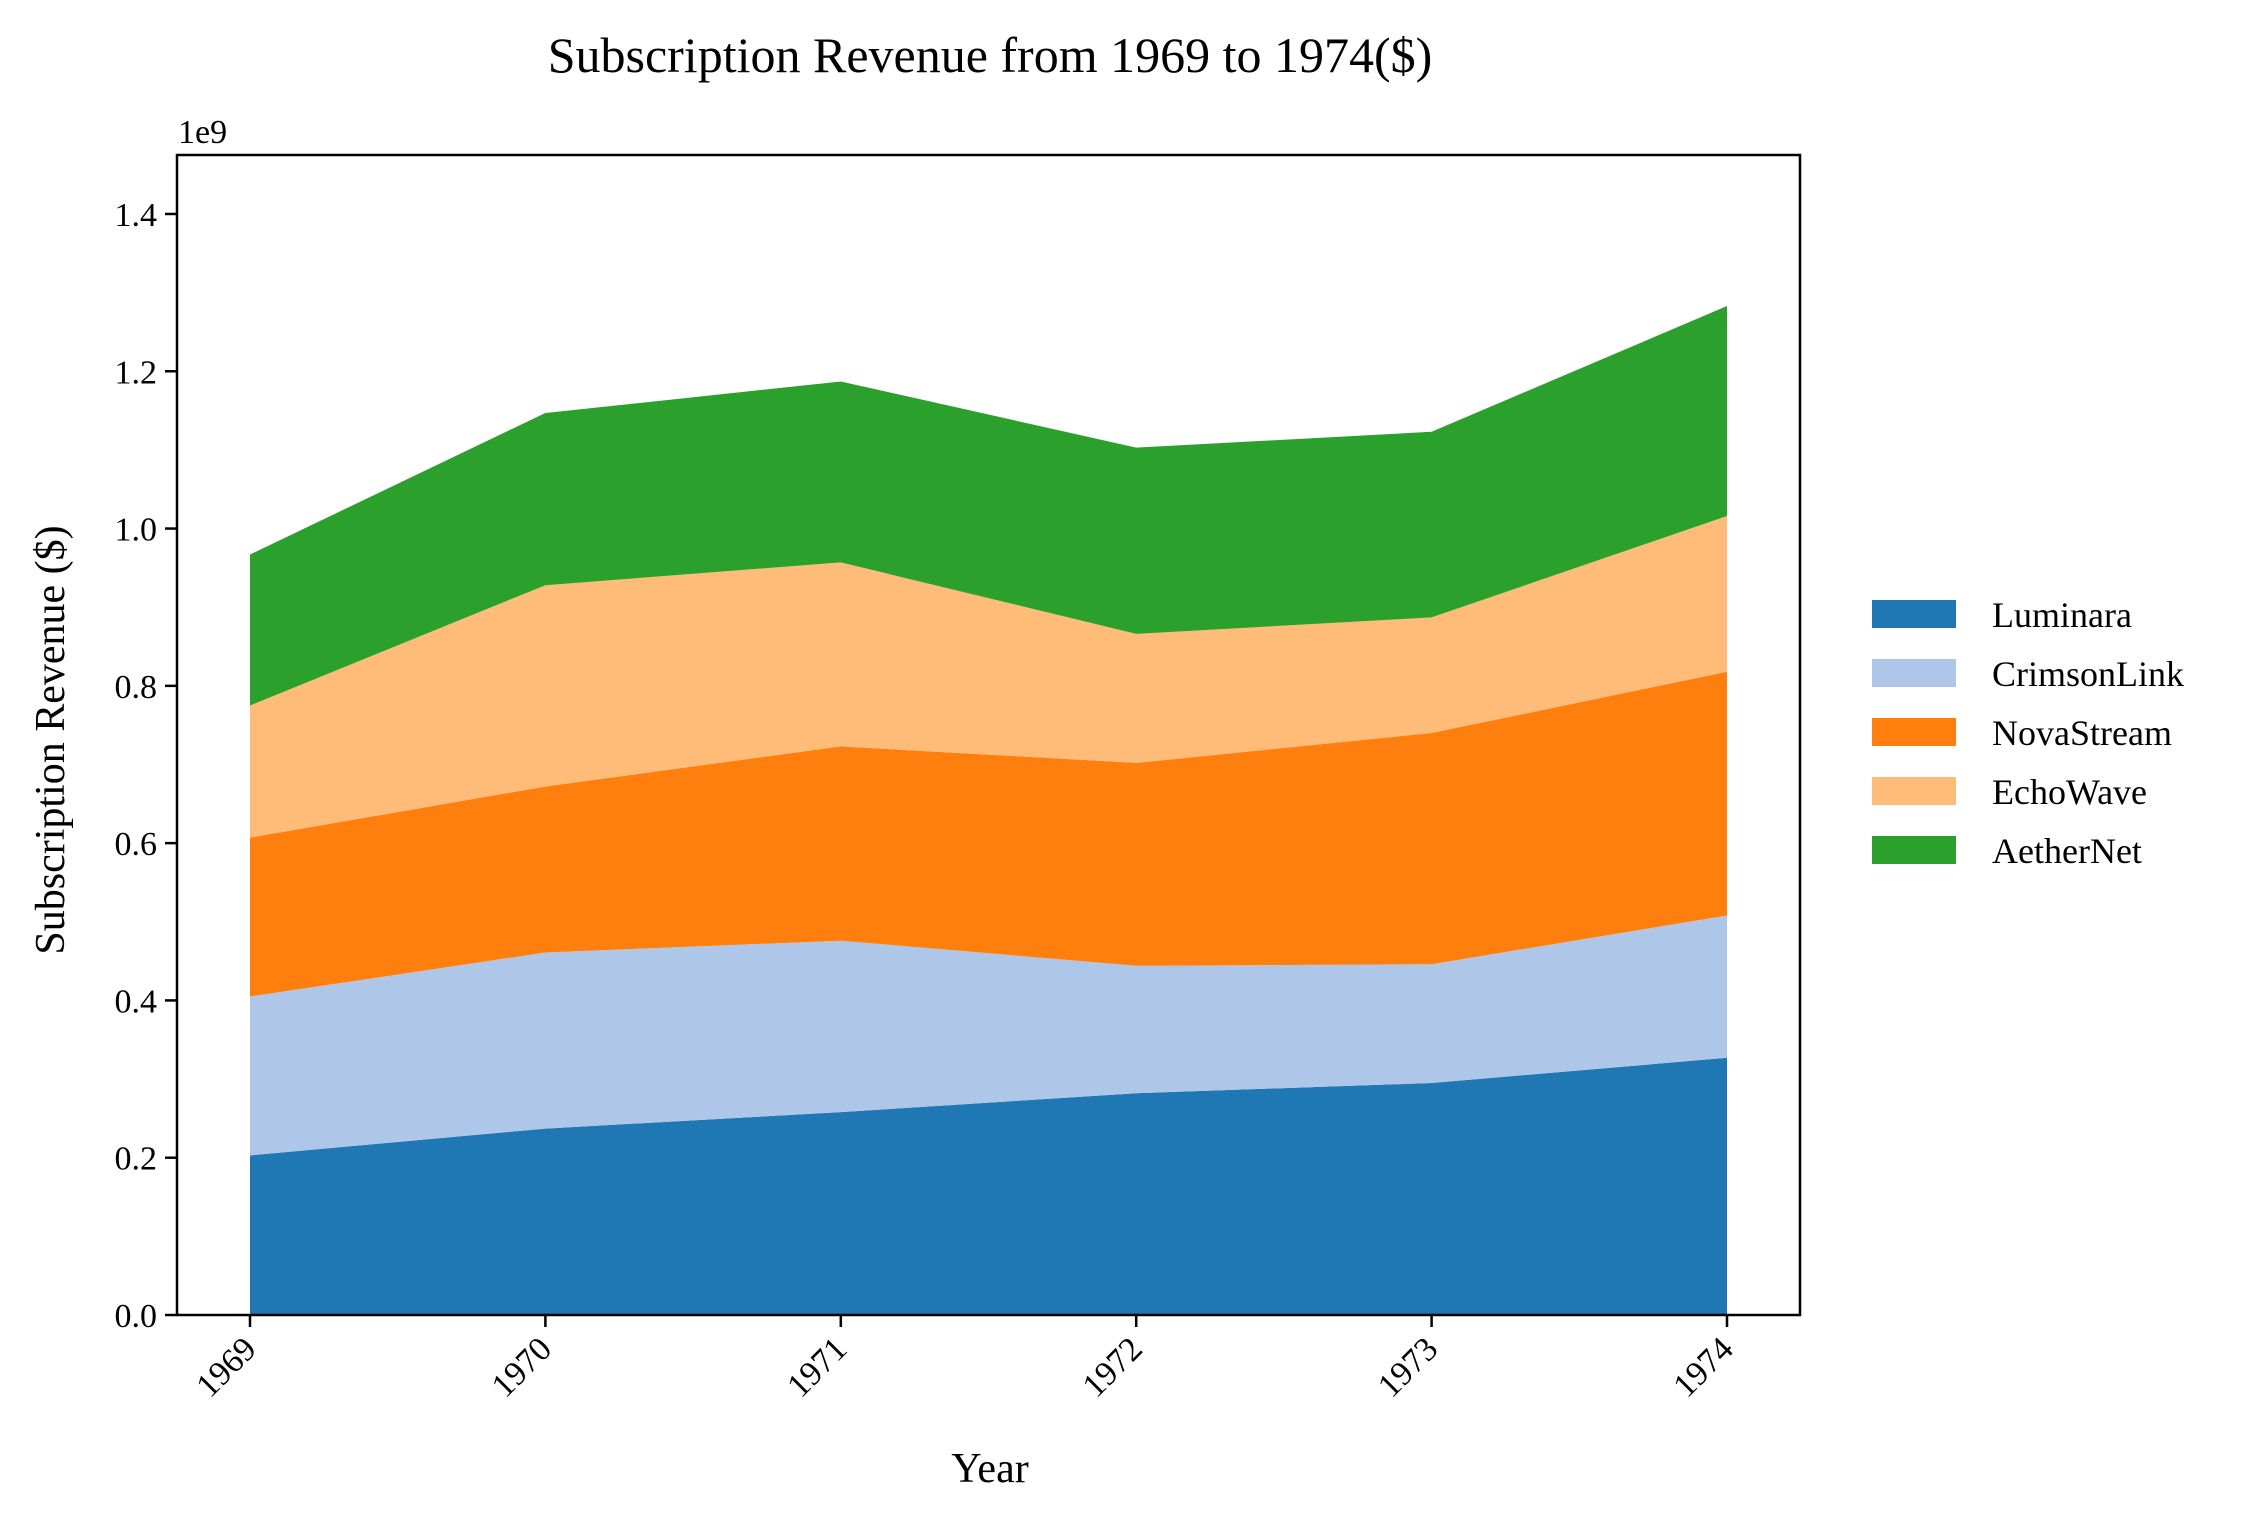 The image size is (2250, 1523). Describe the element at coordinates (989, 1469) in the screenshot. I see `x-axis-label: Year` at that location.